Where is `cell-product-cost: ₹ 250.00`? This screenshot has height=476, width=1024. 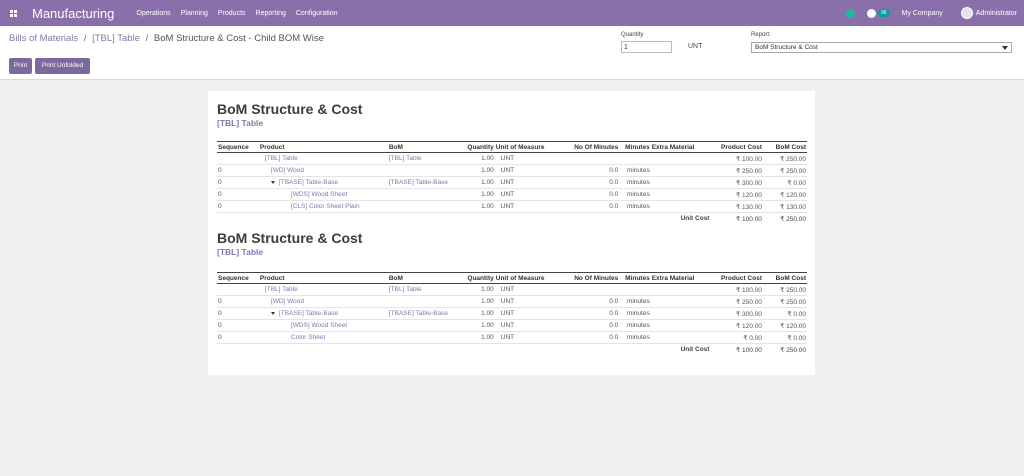
cell-product-cost: ₹ 250.00 is located at coordinates (736, 301).